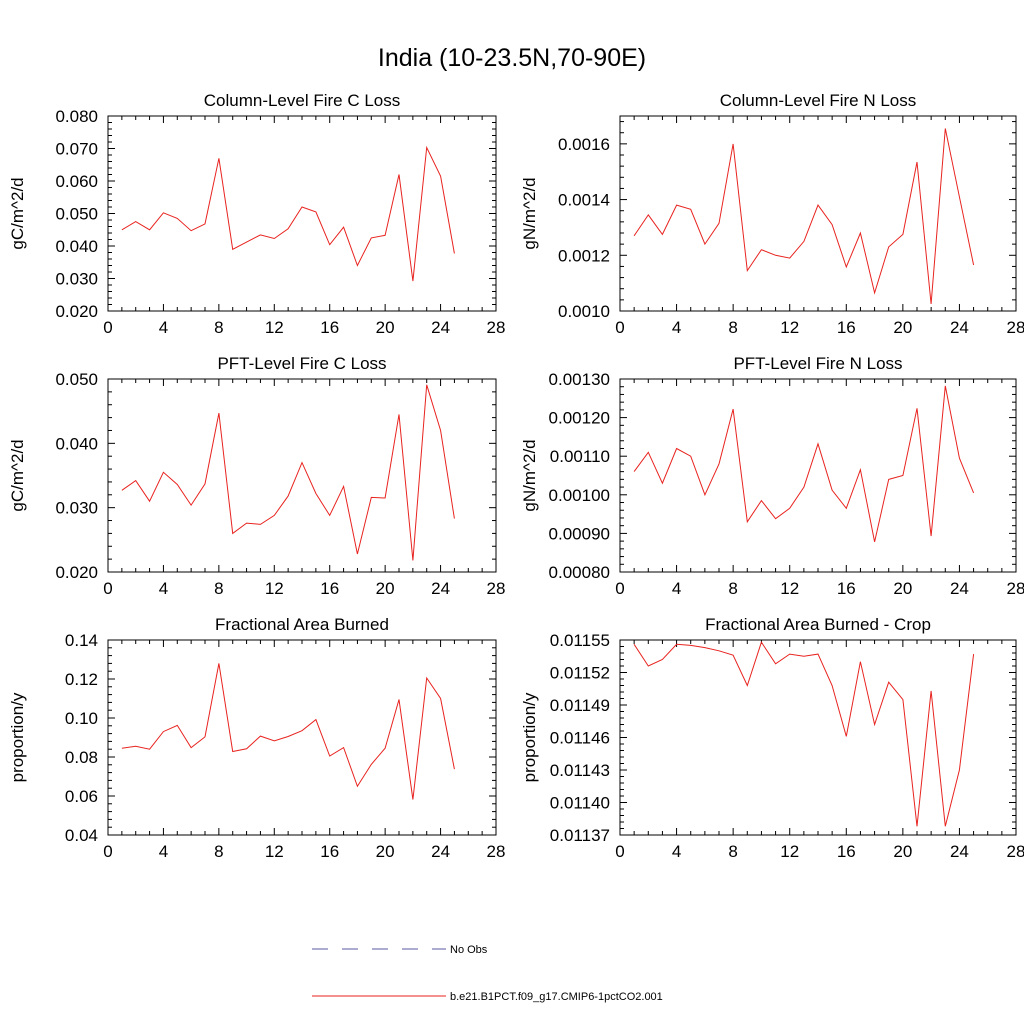 The width and height of the screenshot is (1024, 1024). I want to click on legend-label-no-obs: No Obs, so click(469, 950).